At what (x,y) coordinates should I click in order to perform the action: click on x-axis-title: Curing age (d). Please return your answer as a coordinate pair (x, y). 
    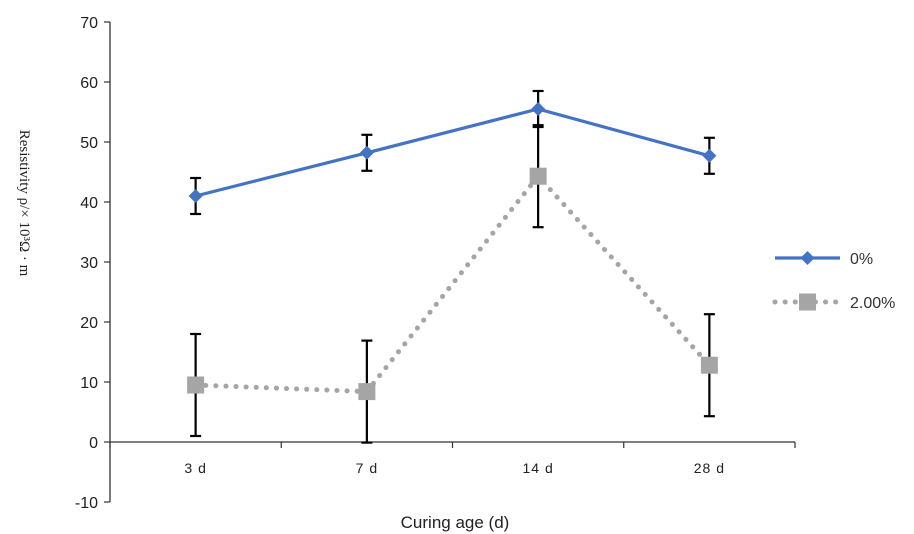
    Looking at the image, I should click on (455, 522).